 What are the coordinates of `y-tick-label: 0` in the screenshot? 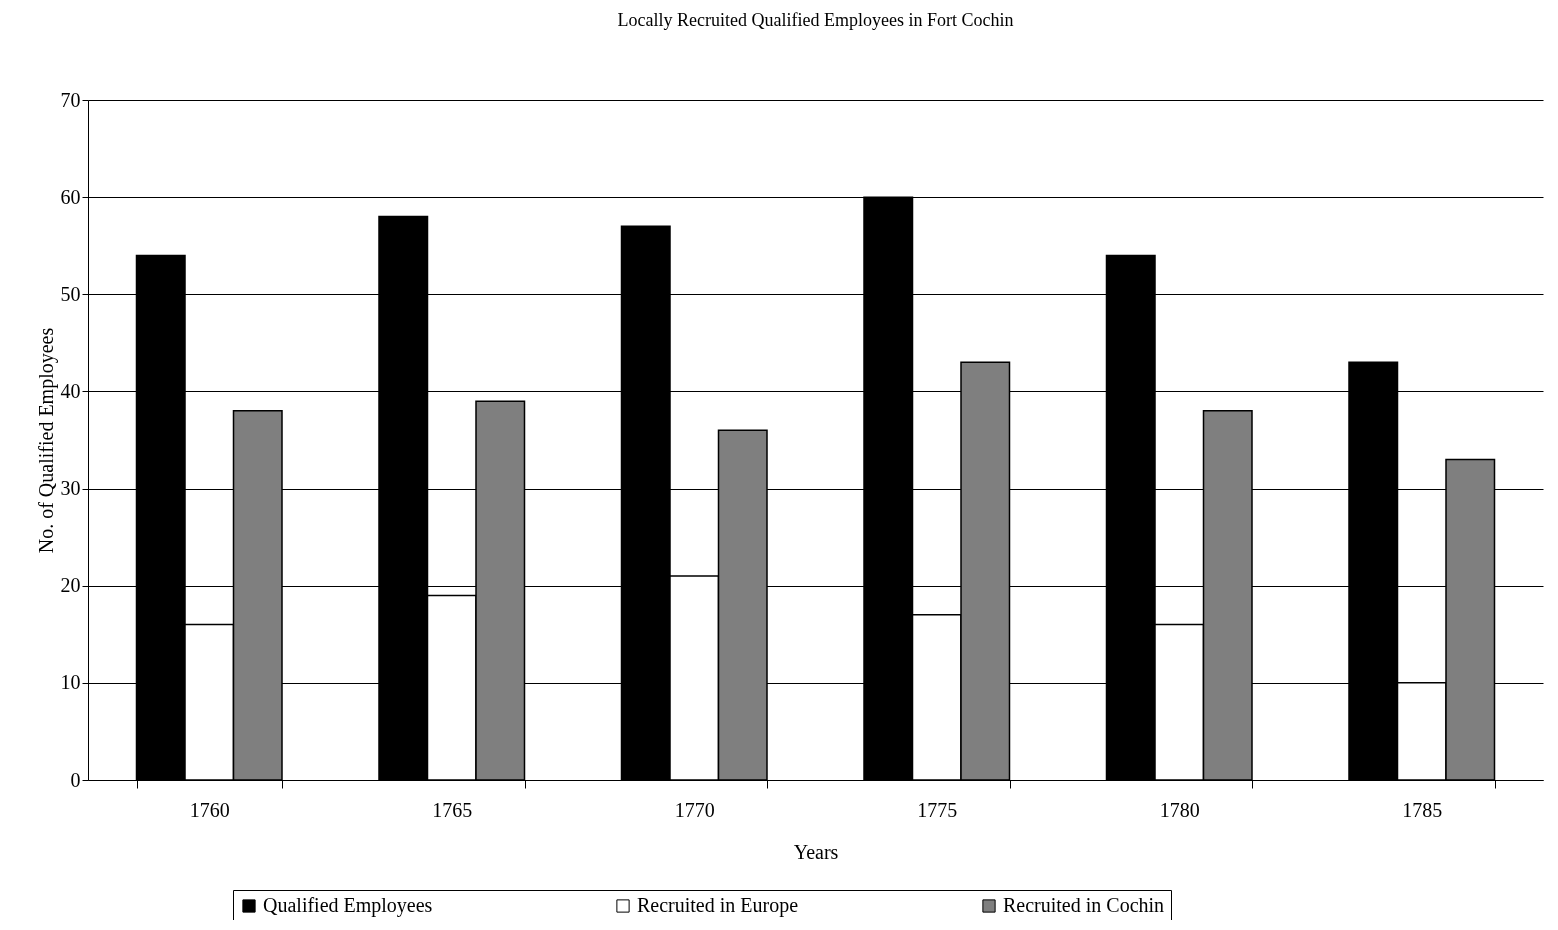 It's located at (75, 779).